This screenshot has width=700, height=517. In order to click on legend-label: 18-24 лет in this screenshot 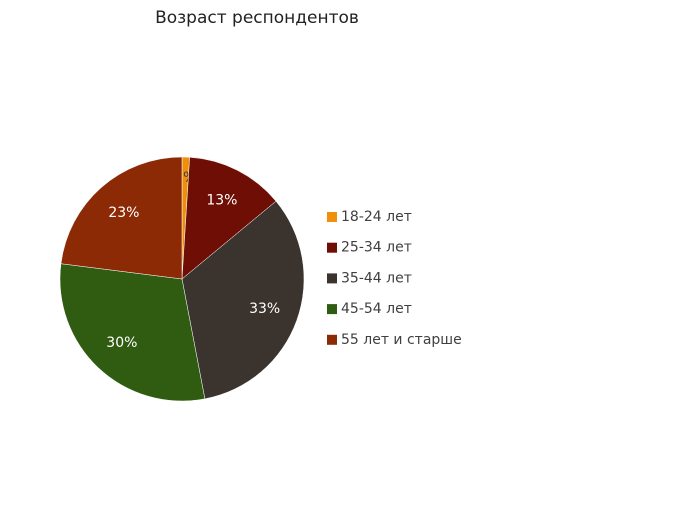, I will do `click(376, 217)`.